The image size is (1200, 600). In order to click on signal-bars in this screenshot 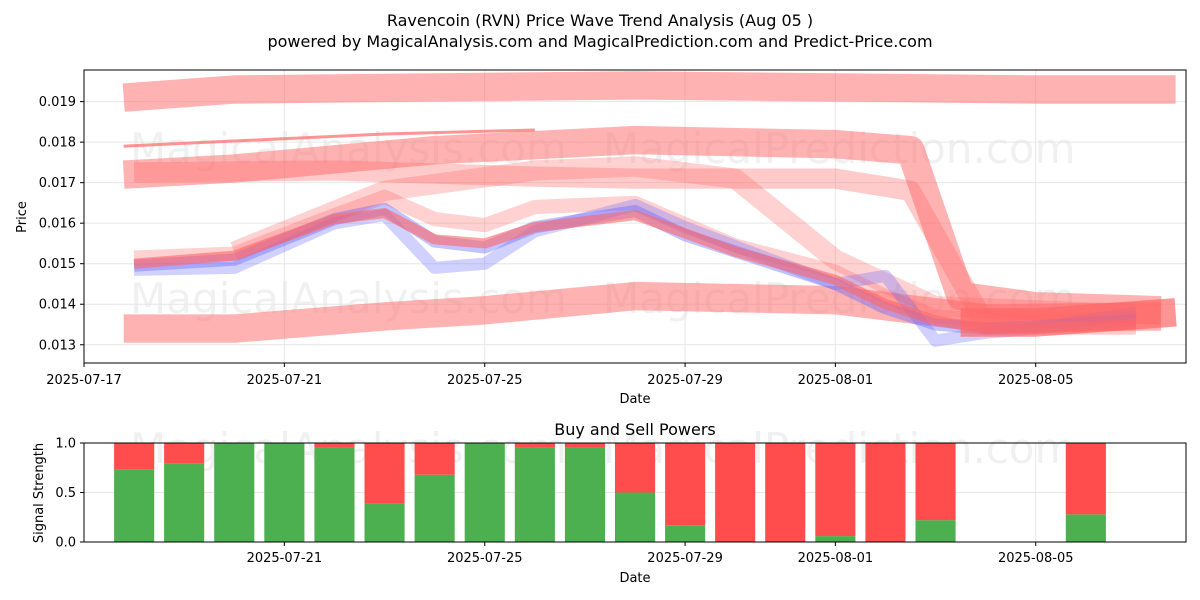, I will do `click(610, 492)`.